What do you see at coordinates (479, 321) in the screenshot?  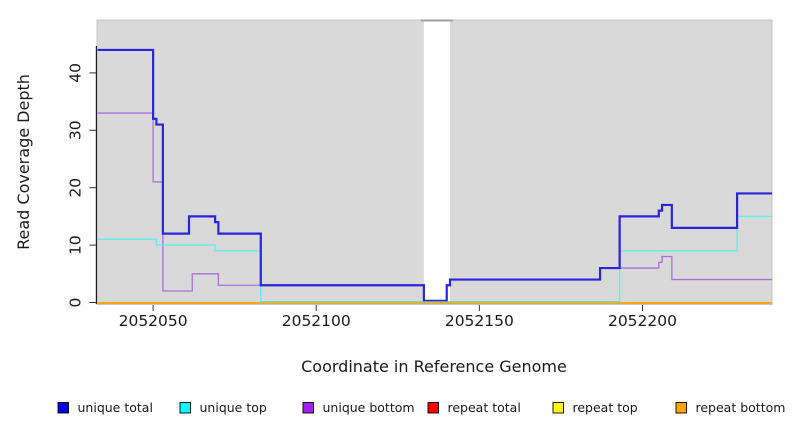 I see `x-tick-label: 2052150` at bounding box center [479, 321].